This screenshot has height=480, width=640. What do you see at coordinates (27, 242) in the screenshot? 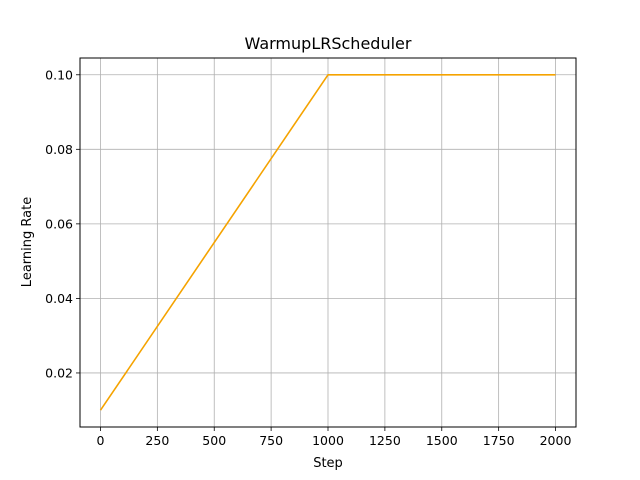
I see `y-axis-label: Learning Rate` at bounding box center [27, 242].